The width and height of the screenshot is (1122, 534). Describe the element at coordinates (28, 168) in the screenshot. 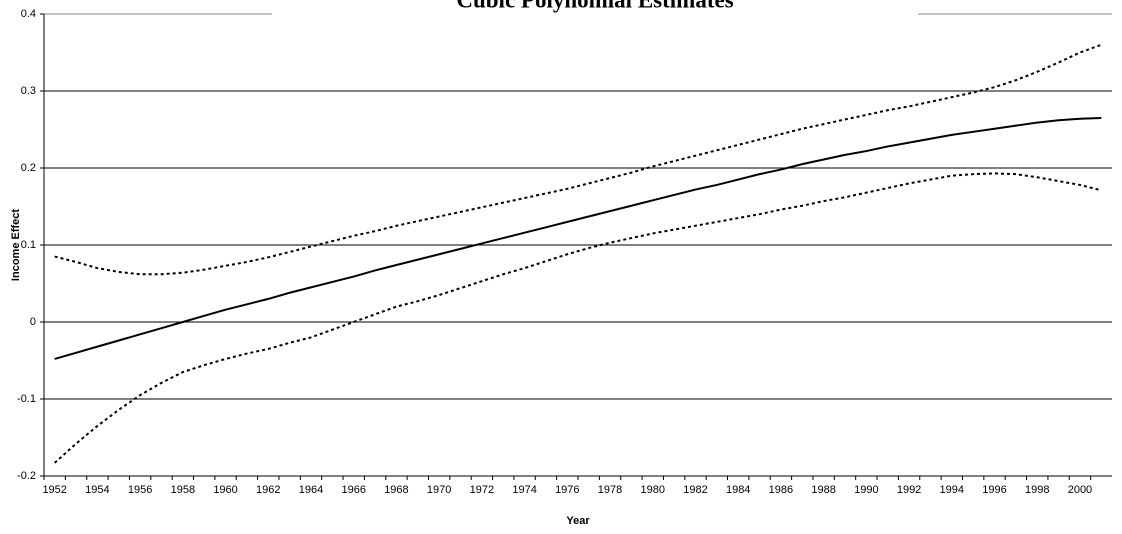

I see `y-tick-label: 0.2` at that location.